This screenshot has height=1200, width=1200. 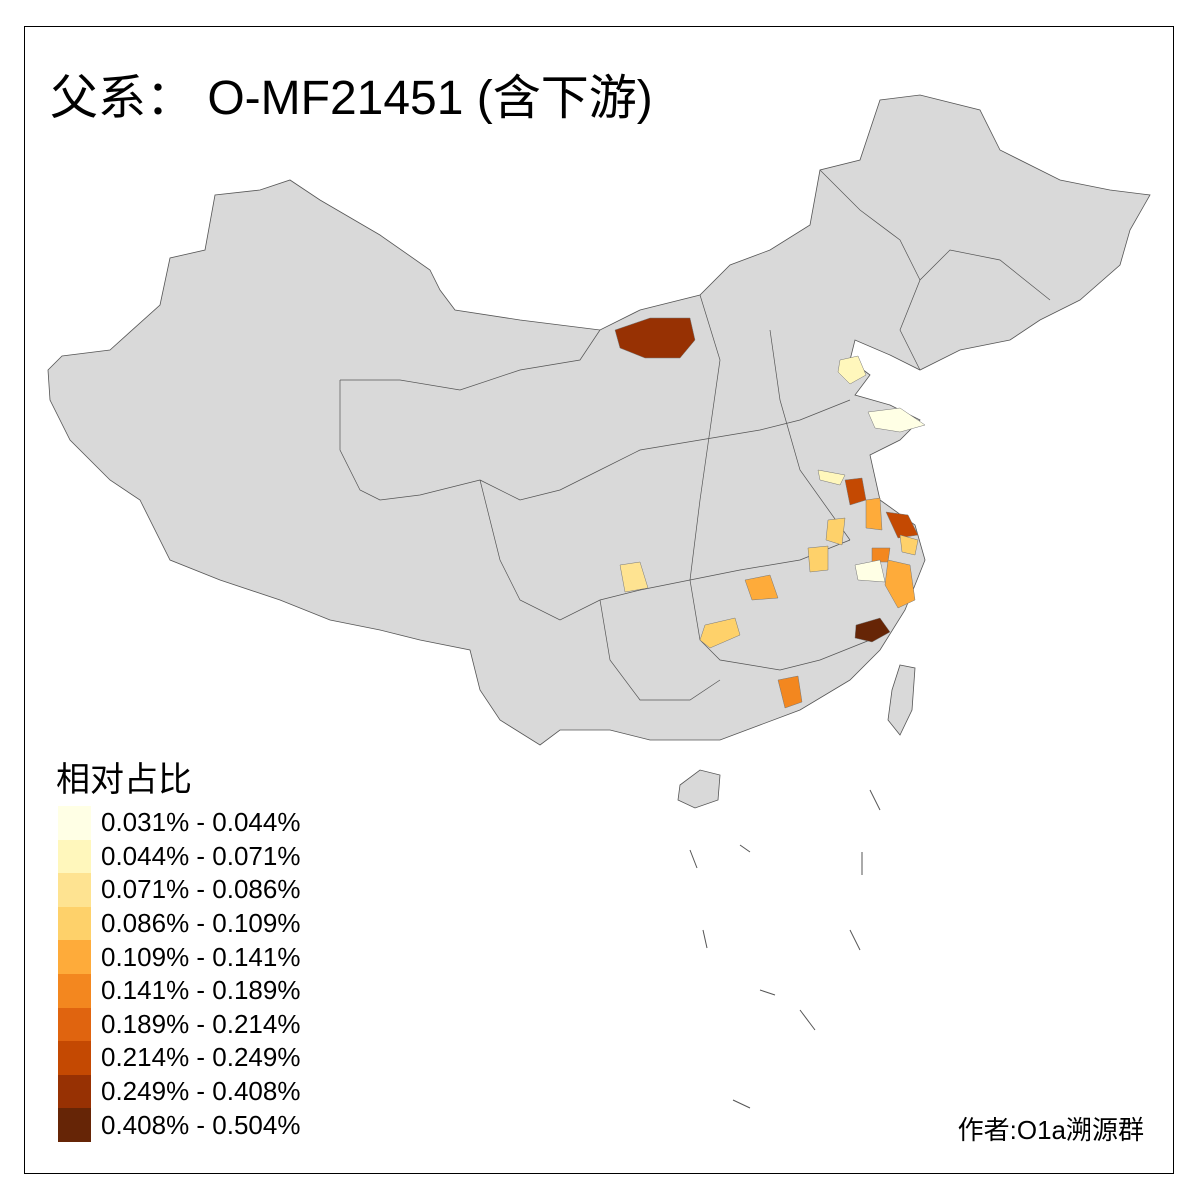 I want to click on legend-item: 0.071% - 0.086%, so click(x=179, y=890).